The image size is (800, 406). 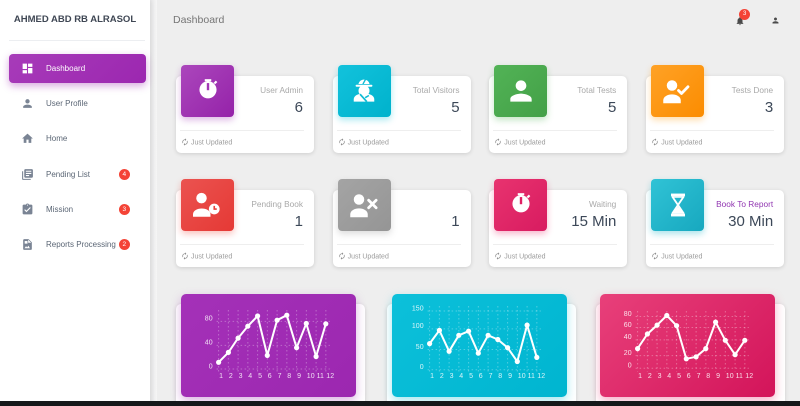 What do you see at coordinates (628, 352) in the screenshot?
I see `svg-text: 20` at bounding box center [628, 352].